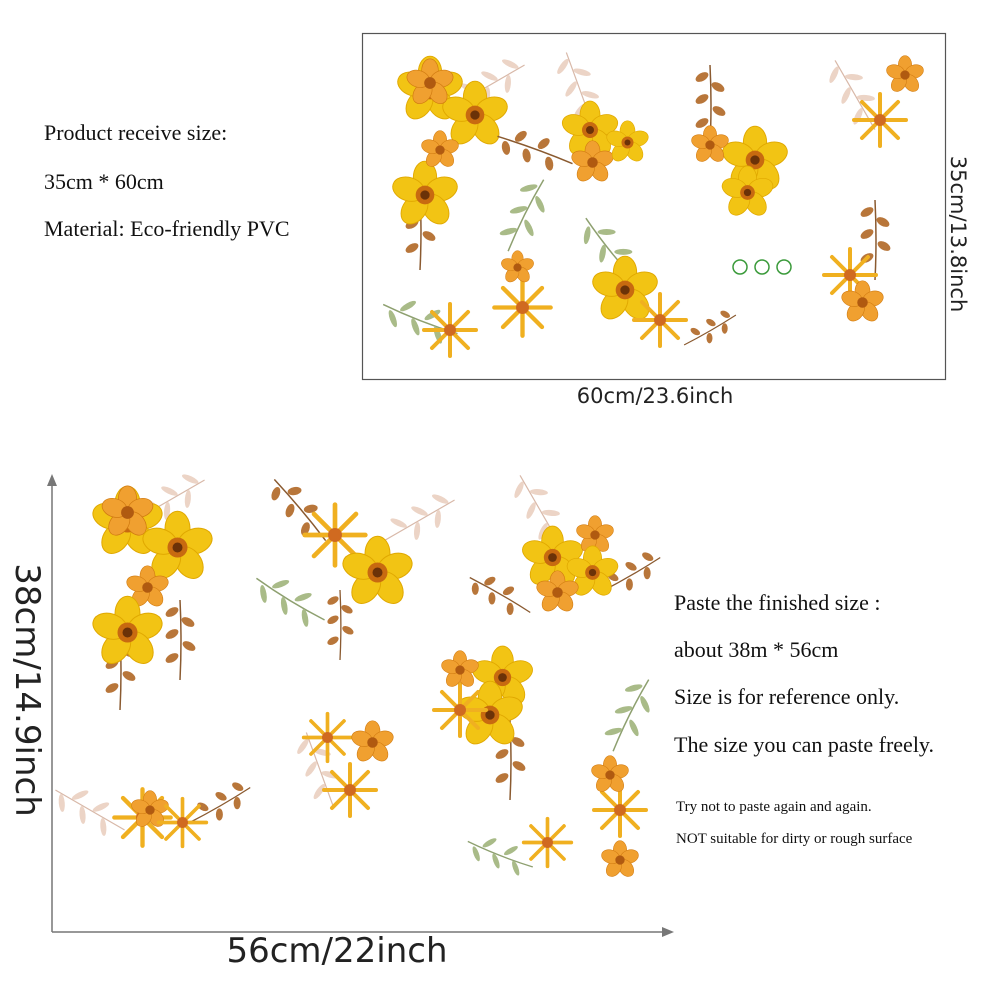 This screenshot has height=1001, width=1001. What do you see at coordinates (794, 839) in the screenshot?
I see `note-text: NOT suitable for dirty or rough surface` at bounding box center [794, 839].